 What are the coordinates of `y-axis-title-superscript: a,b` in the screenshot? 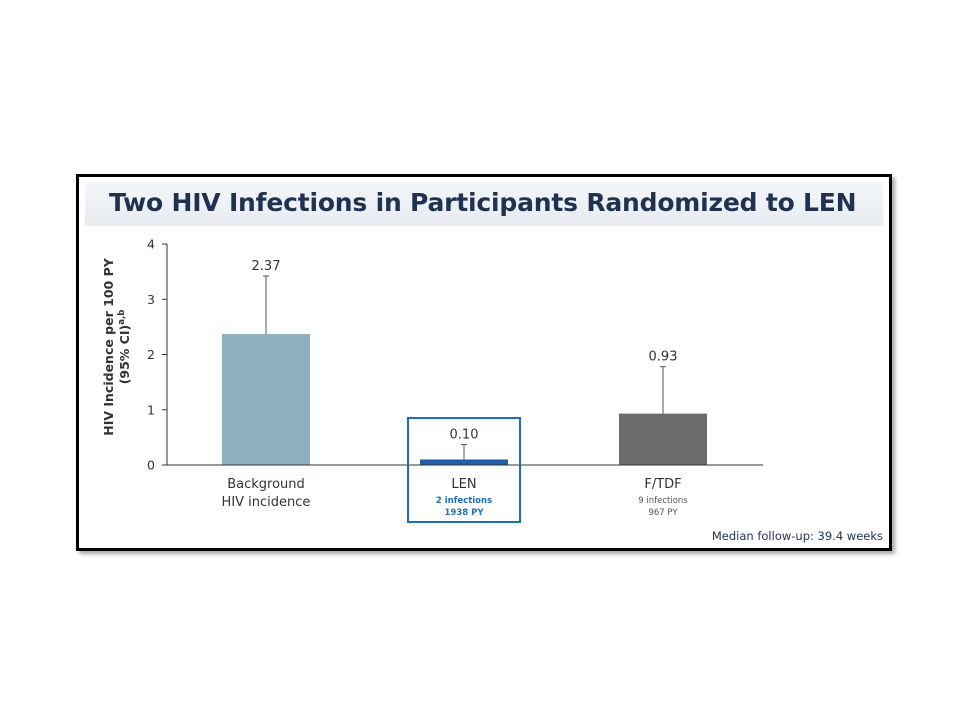 It's located at (122, 317).